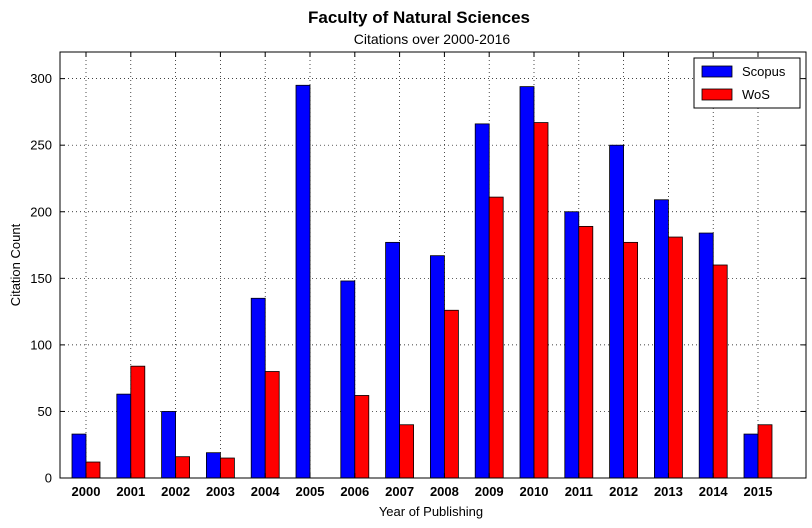 The image size is (812, 528). What do you see at coordinates (444, 491) in the screenshot?
I see `x-tick-label: 2008` at bounding box center [444, 491].